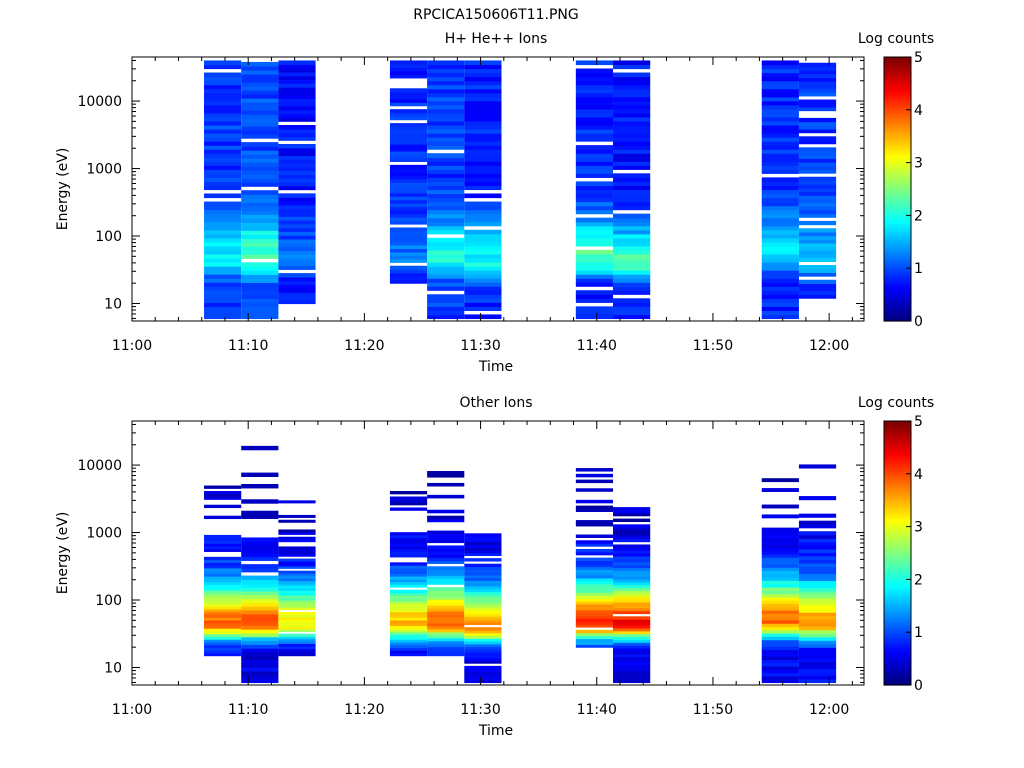 The width and height of the screenshot is (1024, 768). What do you see at coordinates (132, 710) in the screenshot?
I see `x-tick-label: 11:00` at bounding box center [132, 710].